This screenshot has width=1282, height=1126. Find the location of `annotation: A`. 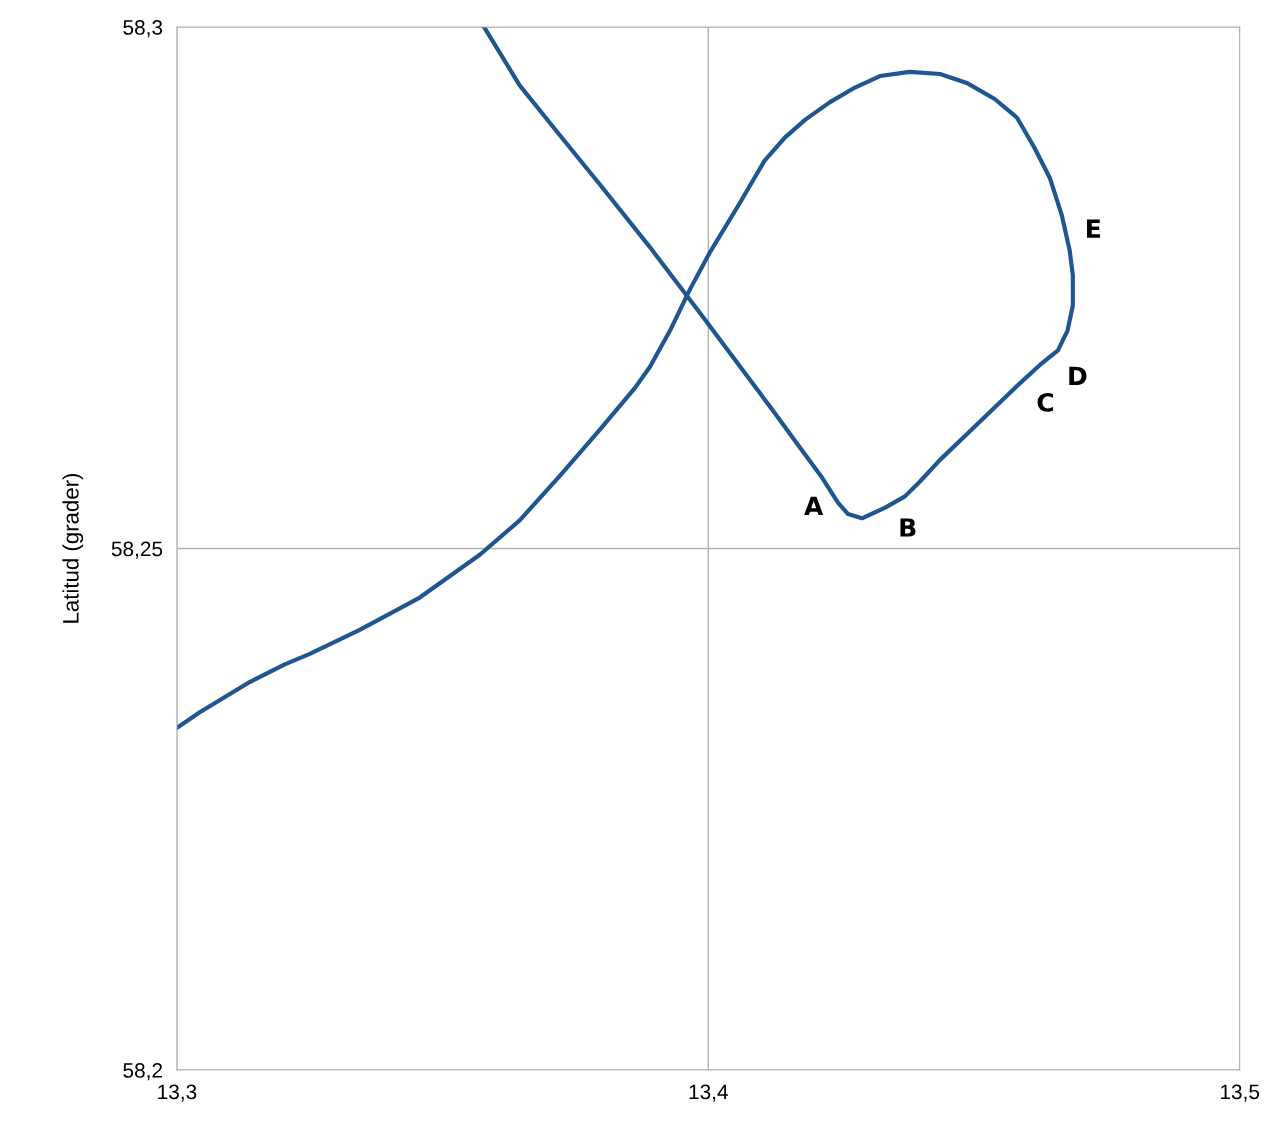

annotation: A is located at coordinates (814, 506).